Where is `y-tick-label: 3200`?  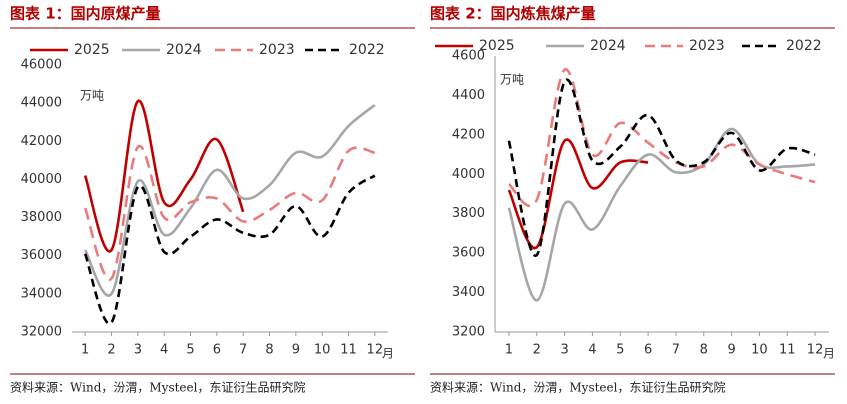
y-tick-label: 3200 is located at coordinates (468, 332).